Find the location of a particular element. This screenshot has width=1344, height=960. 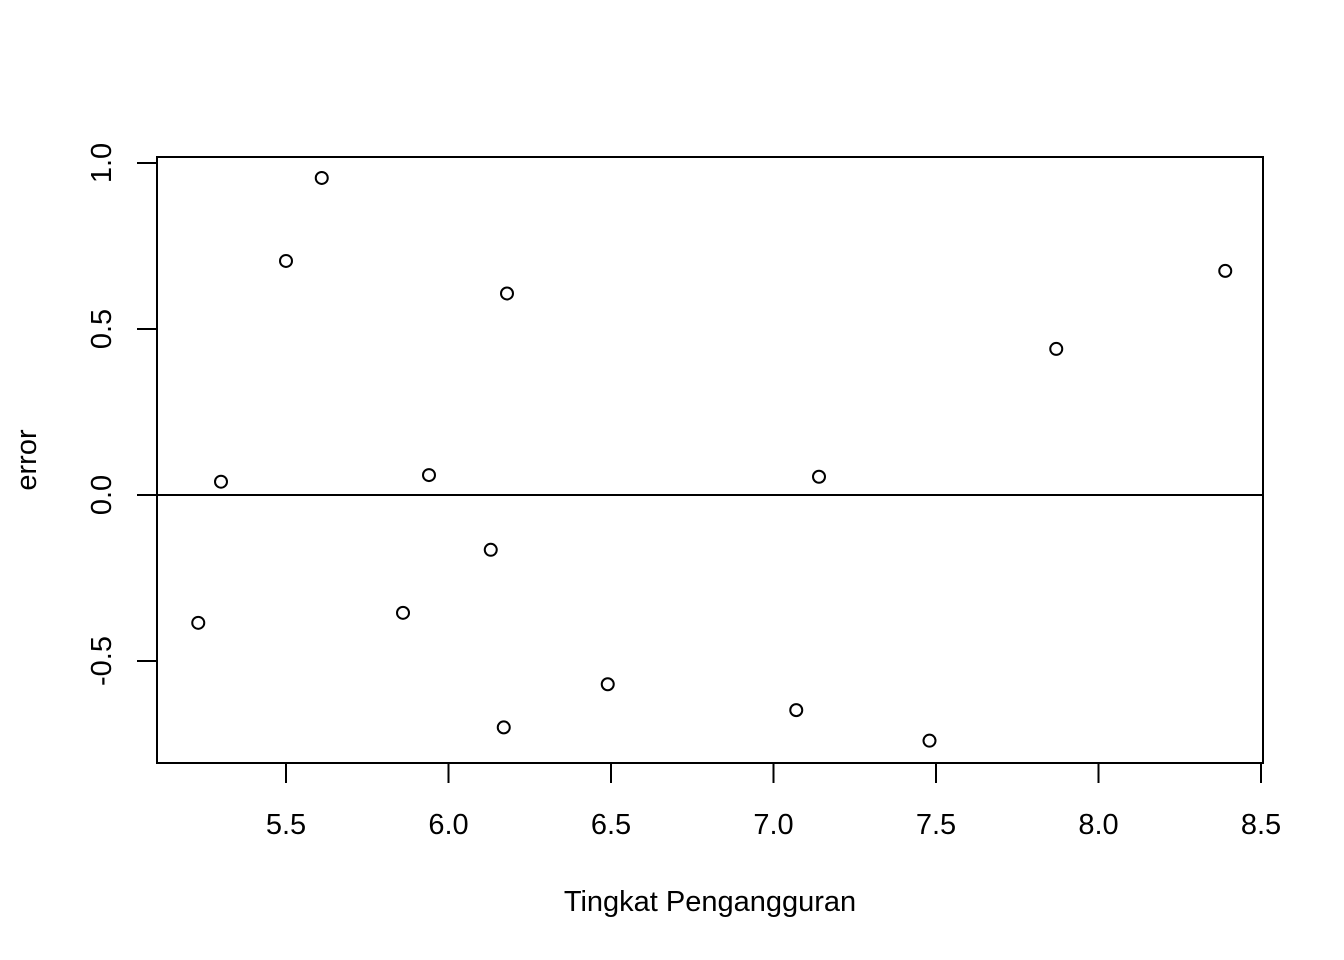

y-axis-title: error is located at coordinates (27, 460).